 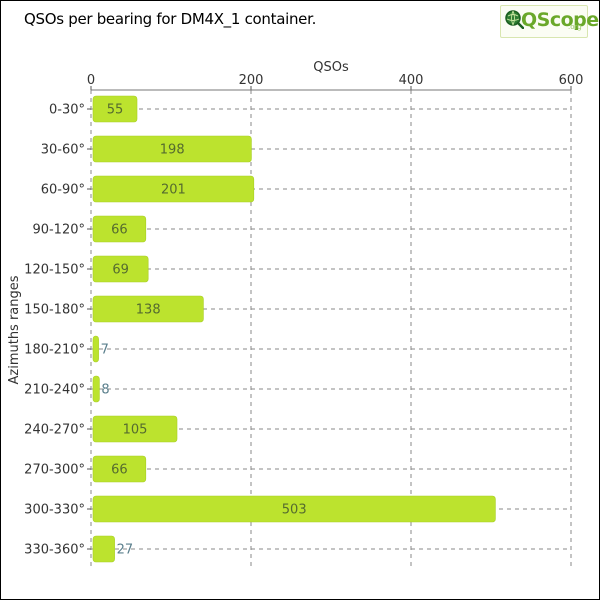 I want to click on x-tick-label: 400, so click(x=411, y=80).